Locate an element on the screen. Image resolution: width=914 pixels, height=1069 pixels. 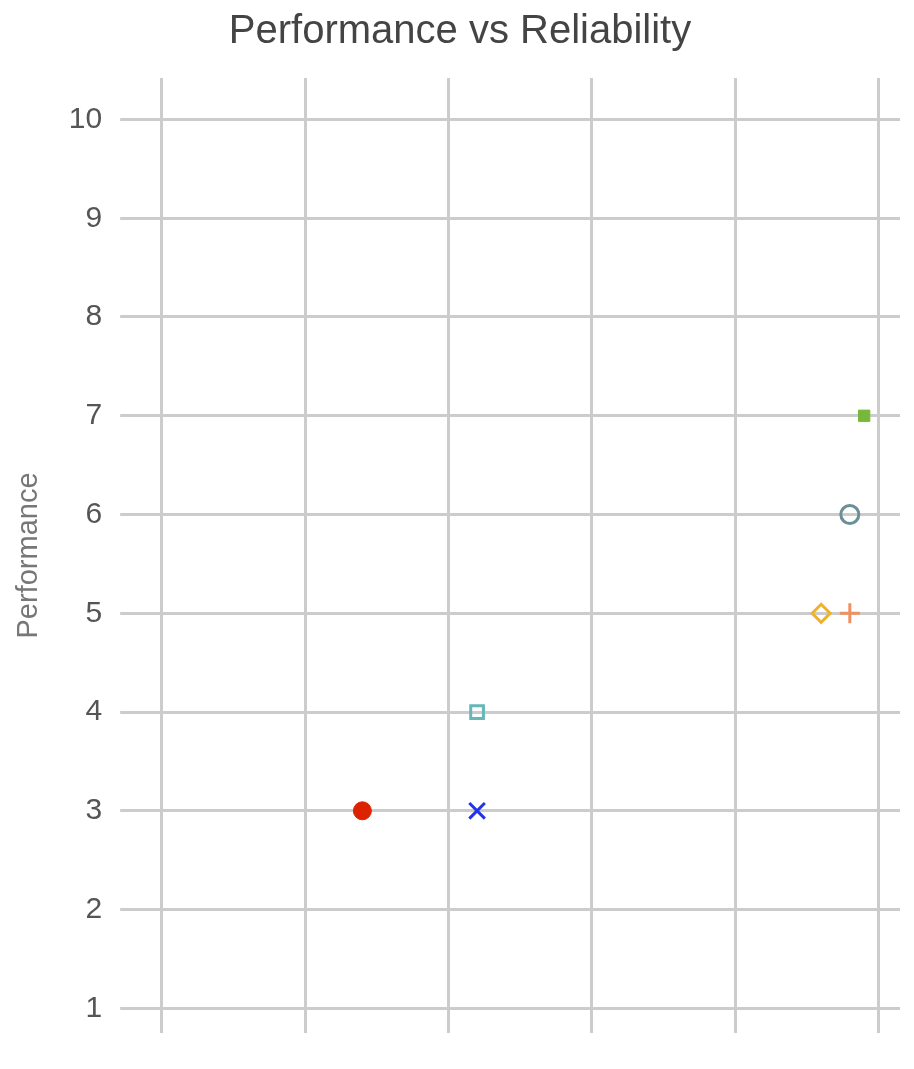
y-tick-label: 8 is located at coordinates (94, 315).